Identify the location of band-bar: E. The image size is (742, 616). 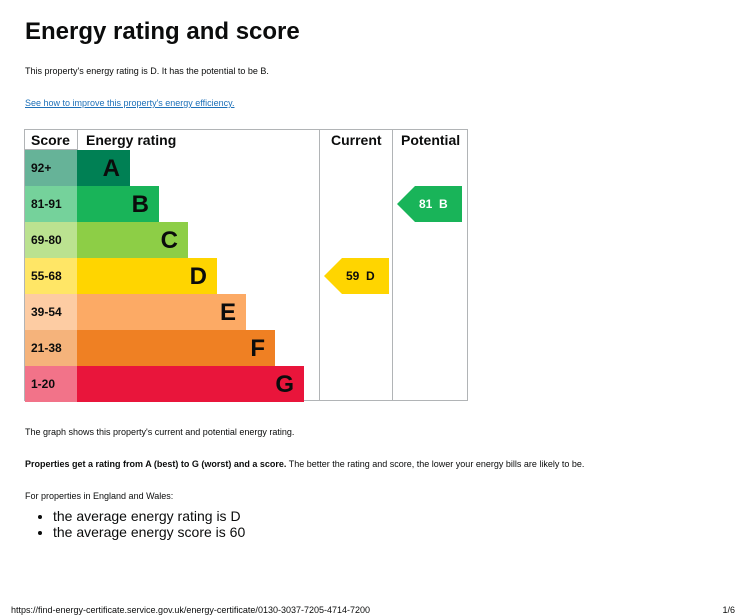
(161, 312).